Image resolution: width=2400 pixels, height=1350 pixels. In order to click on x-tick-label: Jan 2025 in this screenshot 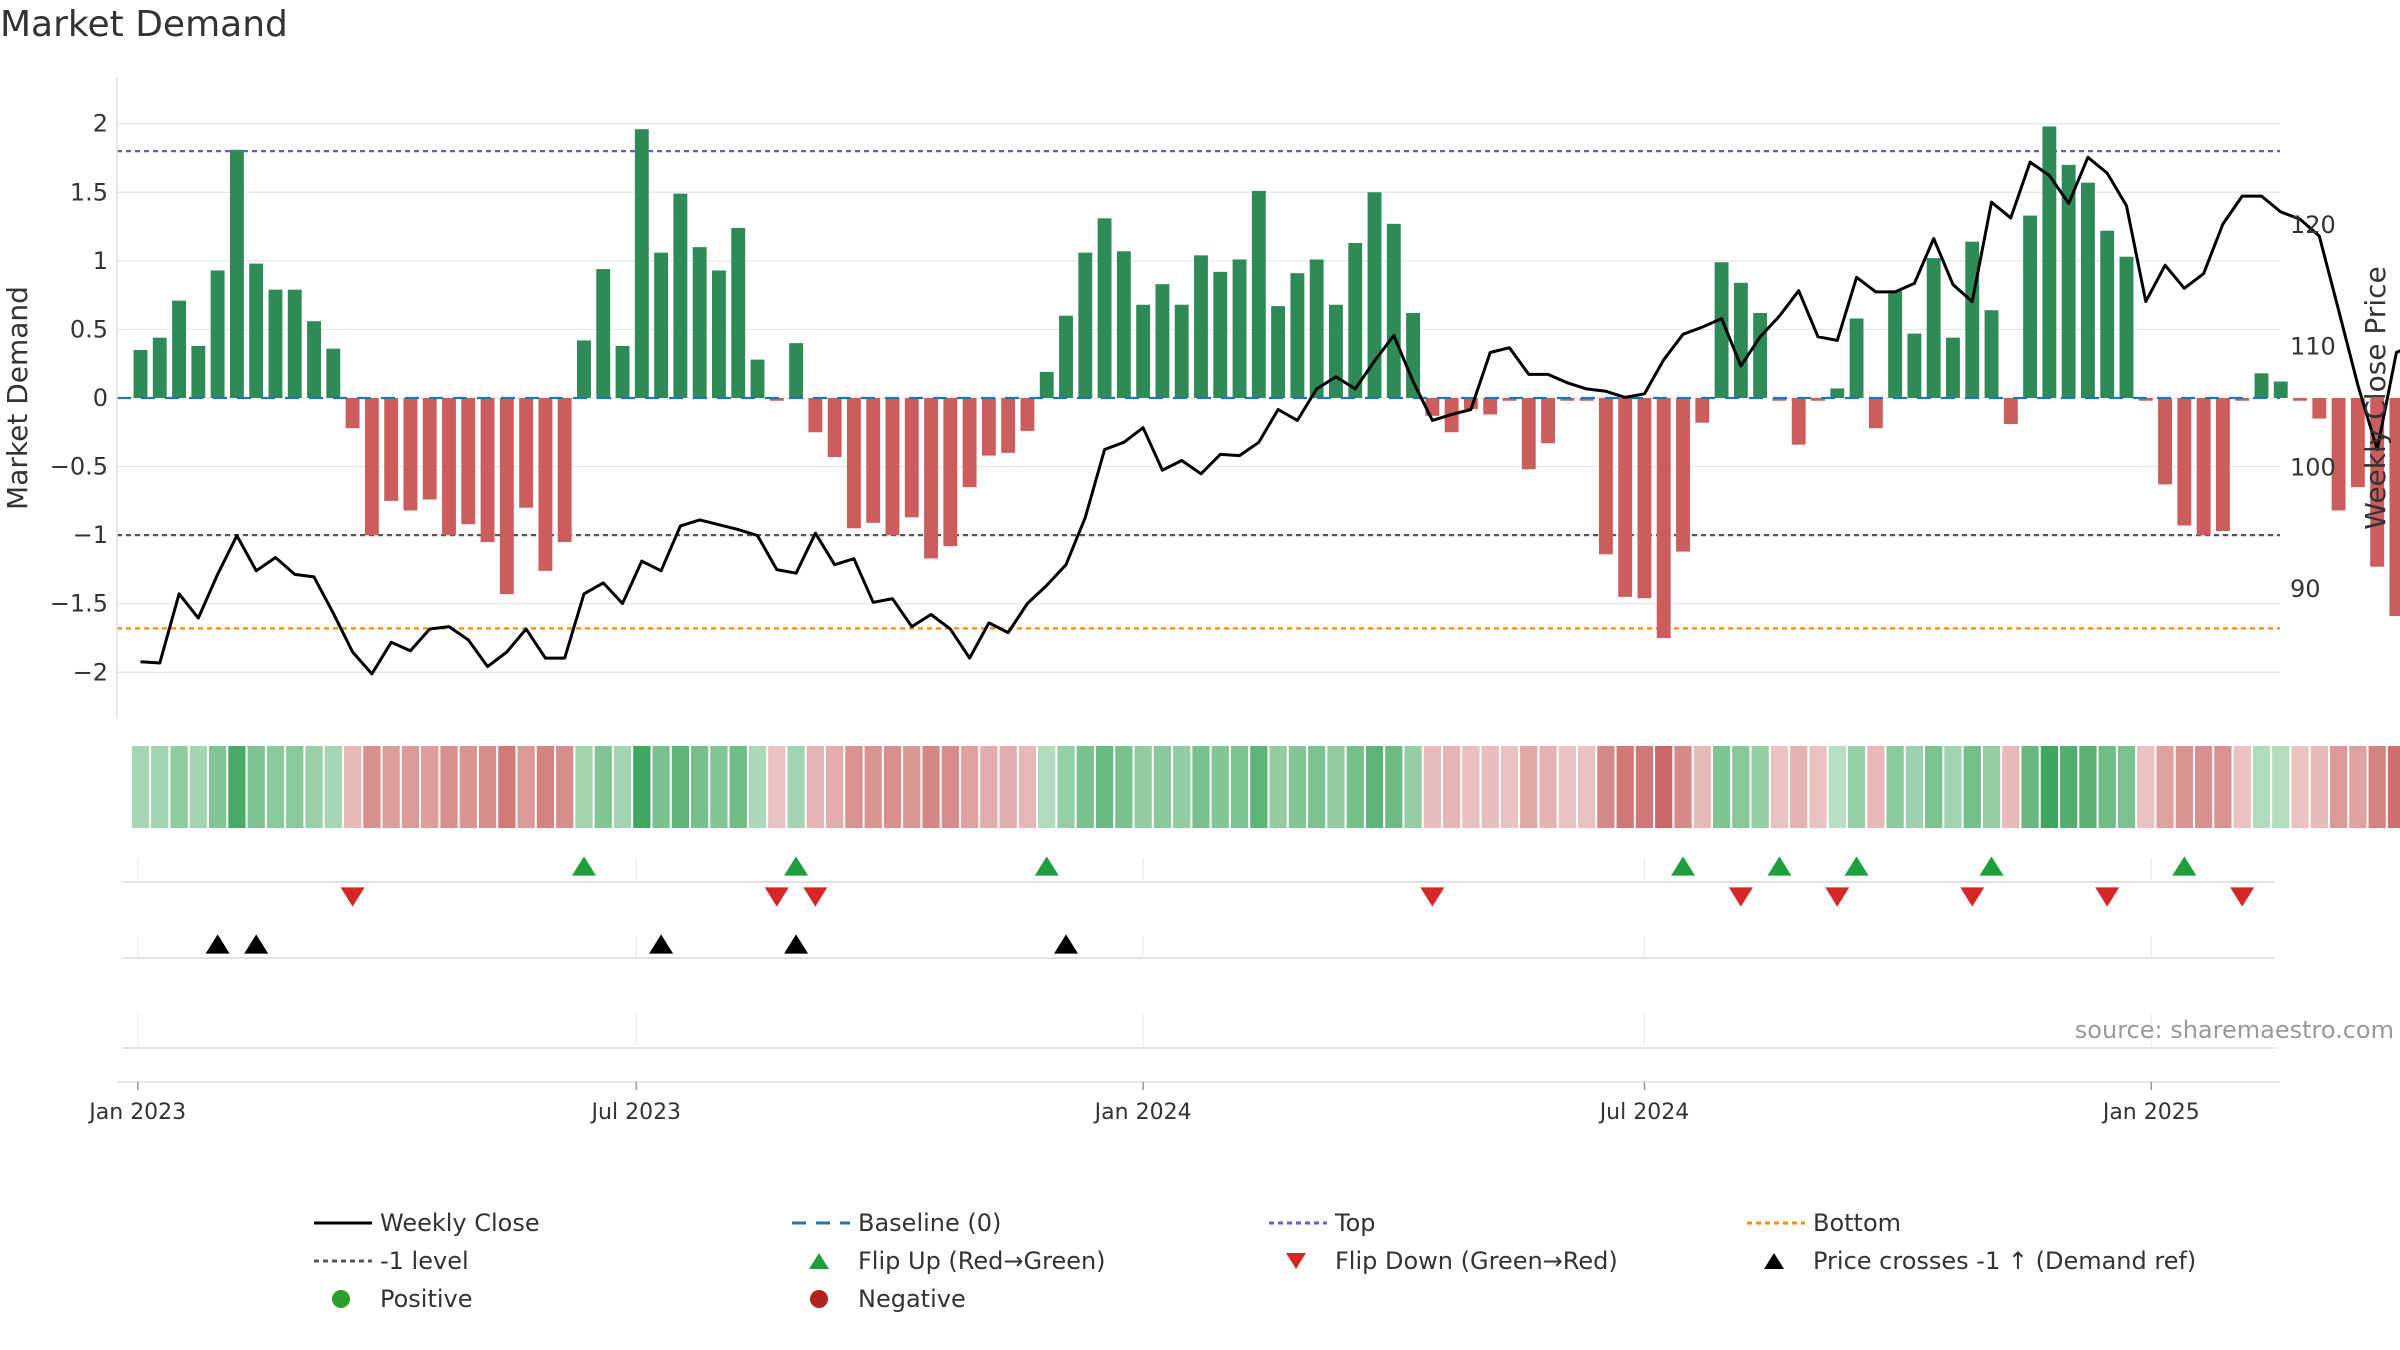, I will do `click(2150, 1112)`.